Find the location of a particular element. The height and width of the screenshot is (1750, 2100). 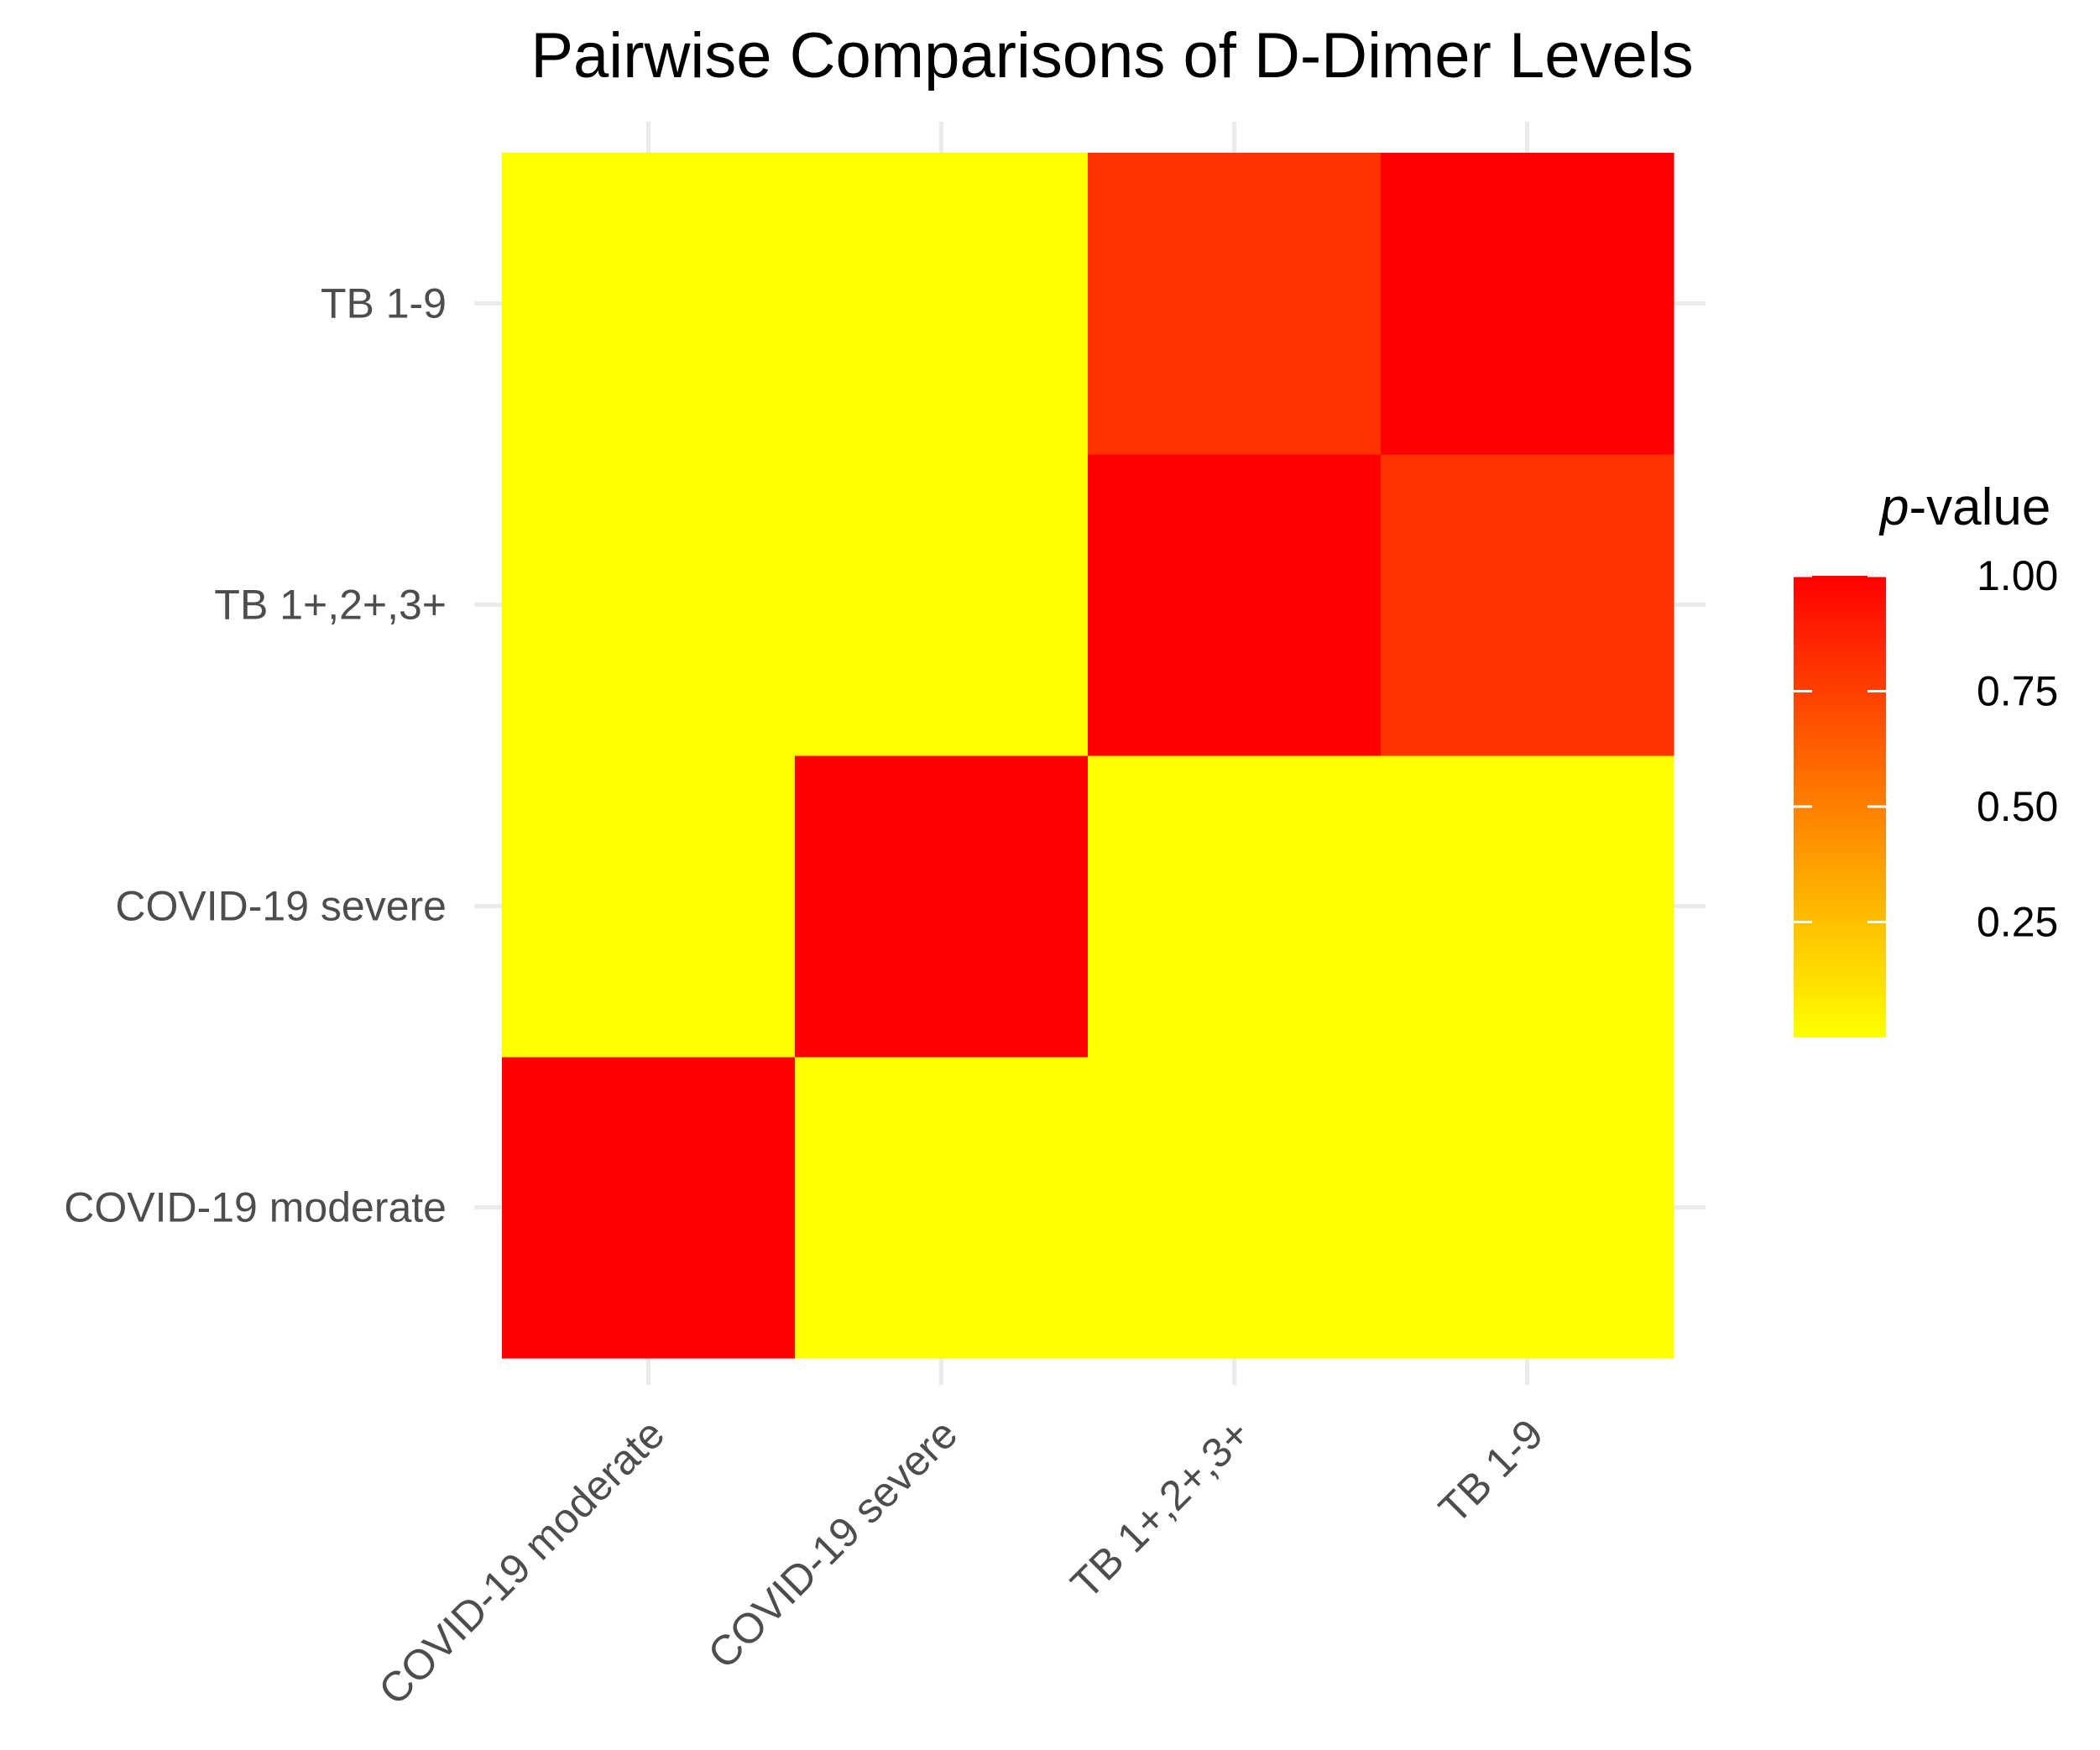

y-tick-label: COVID-19 moderate is located at coordinates (256, 1207).